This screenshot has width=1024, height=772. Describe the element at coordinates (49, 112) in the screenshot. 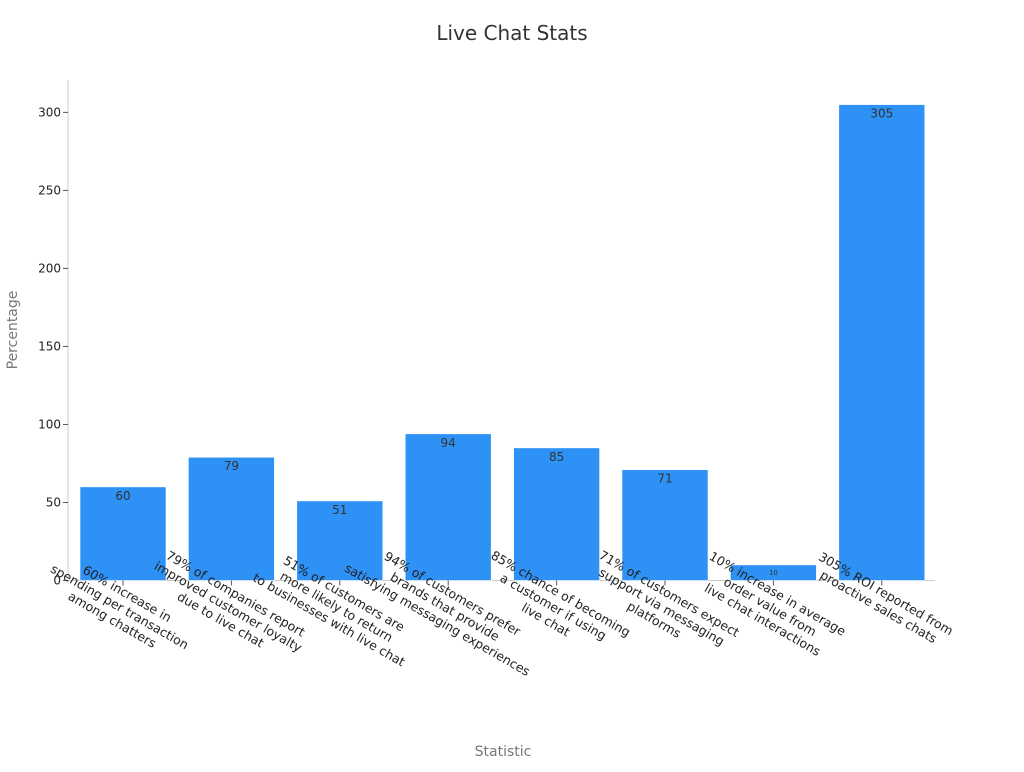

I see `y-tick-label: 300` at that location.